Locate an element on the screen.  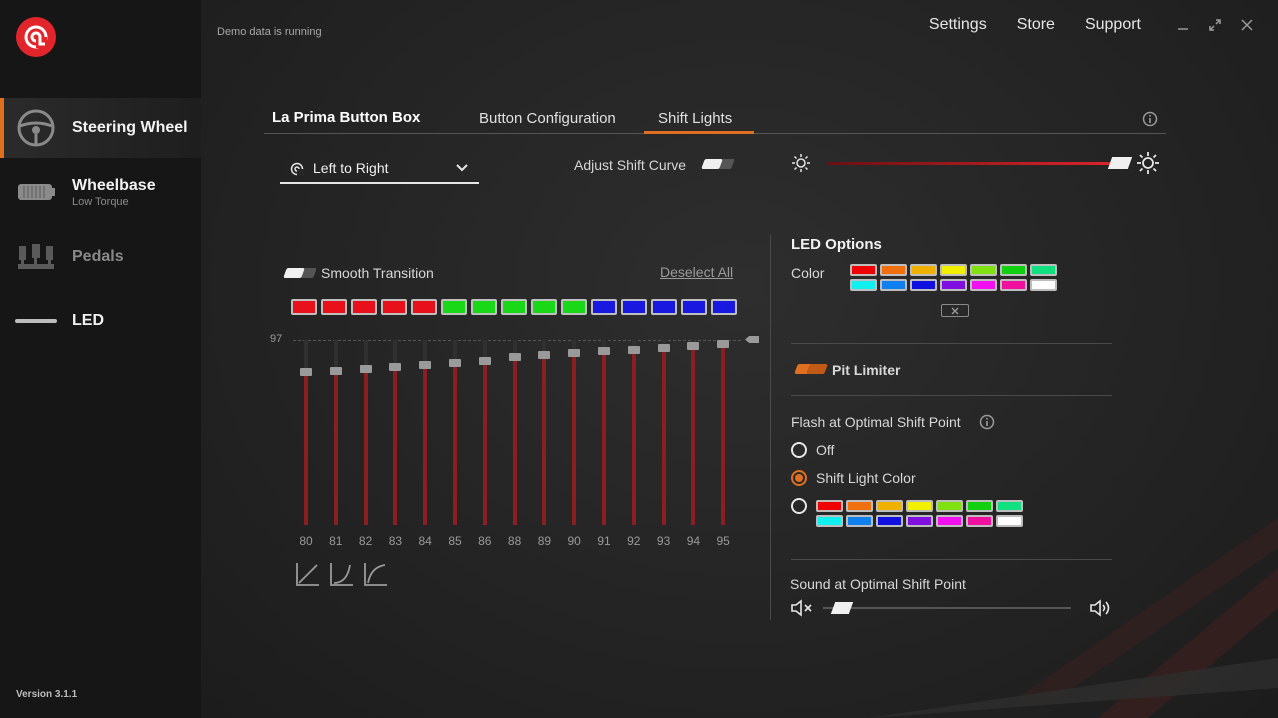
maximize-icon is located at coordinates (1215, 25).